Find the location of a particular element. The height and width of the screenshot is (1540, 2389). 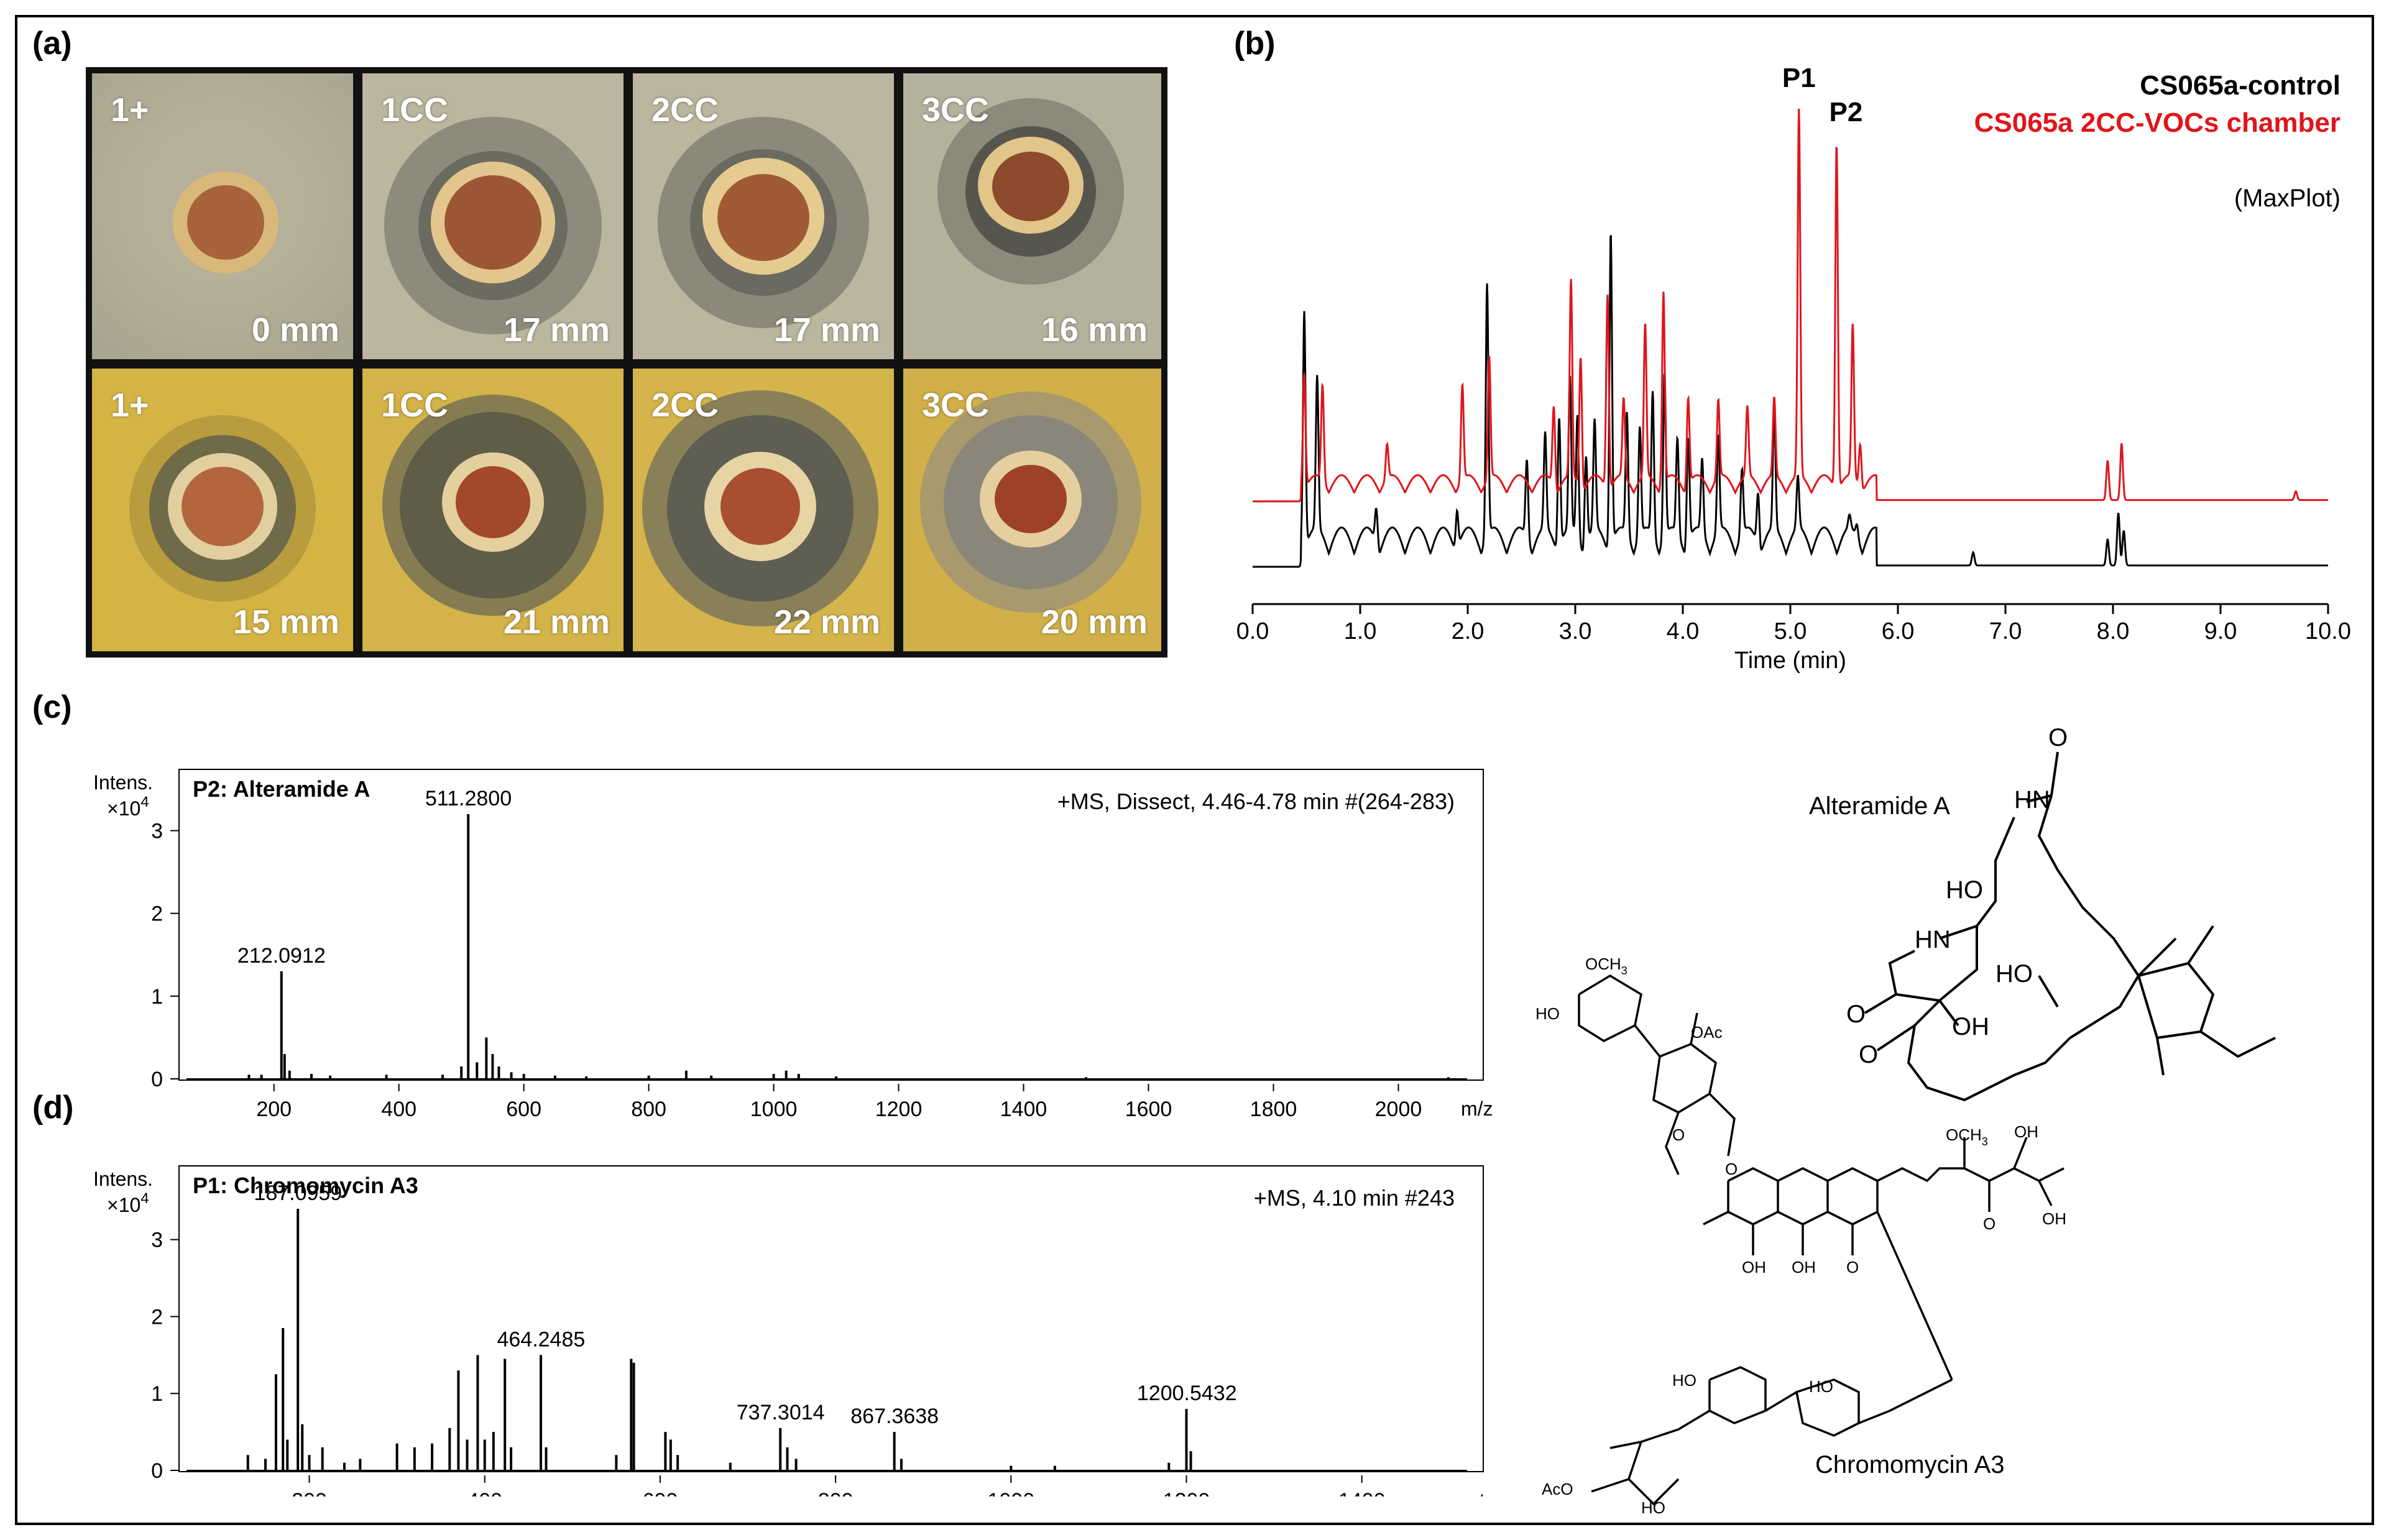

plate-label: 1+ is located at coordinates (130, 110).